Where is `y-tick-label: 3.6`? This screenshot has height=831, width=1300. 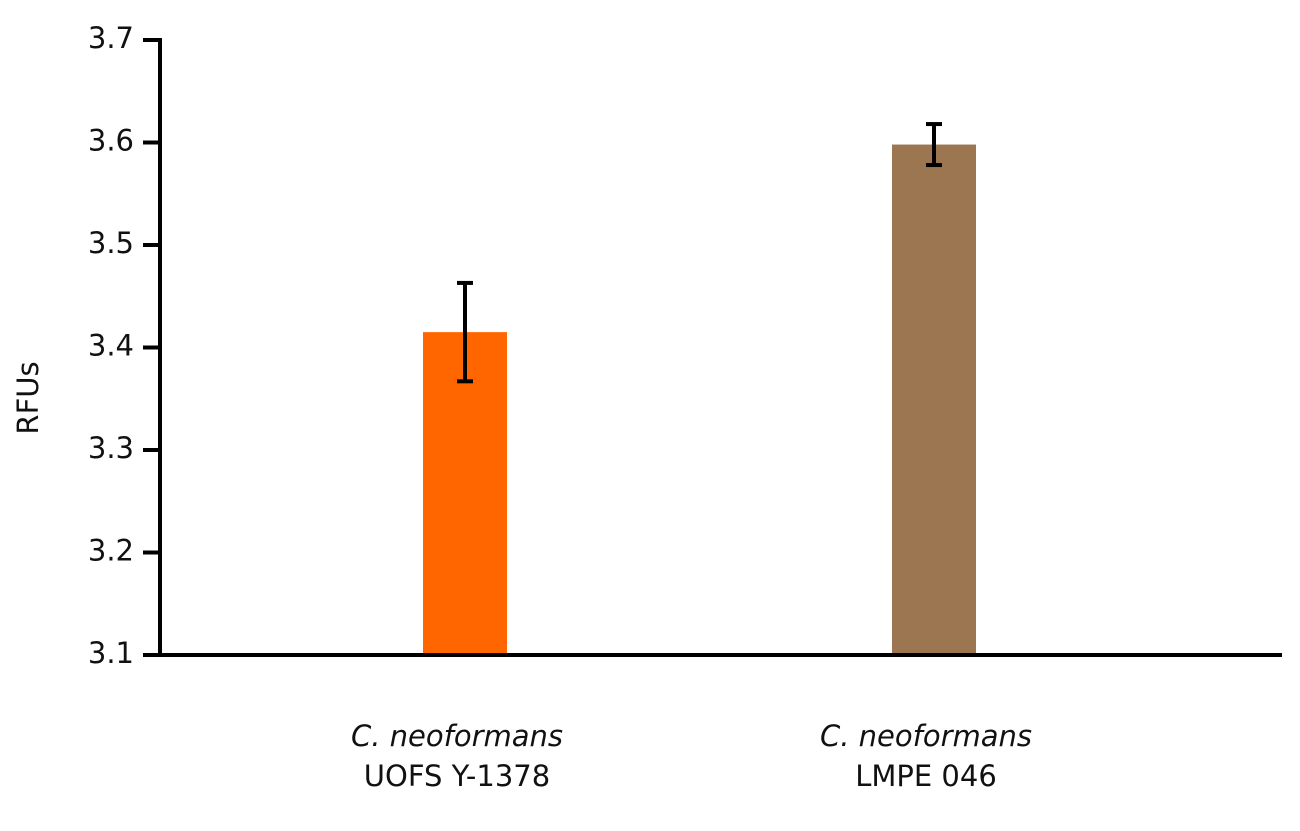 y-tick-label: 3.6 is located at coordinates (111, 141).